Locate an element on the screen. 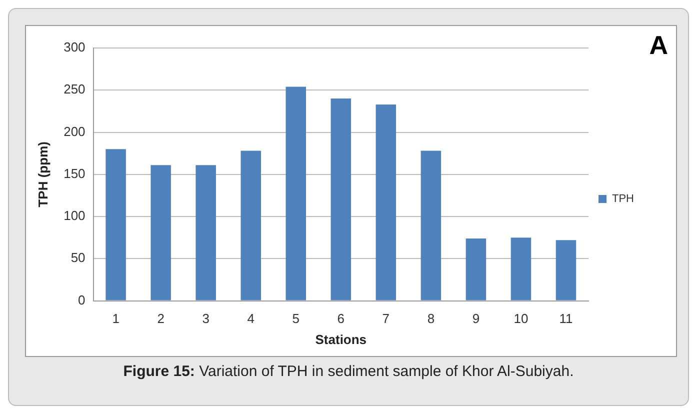  y-axis-title: TPH (ppm) is located at coordinates (42, 175).